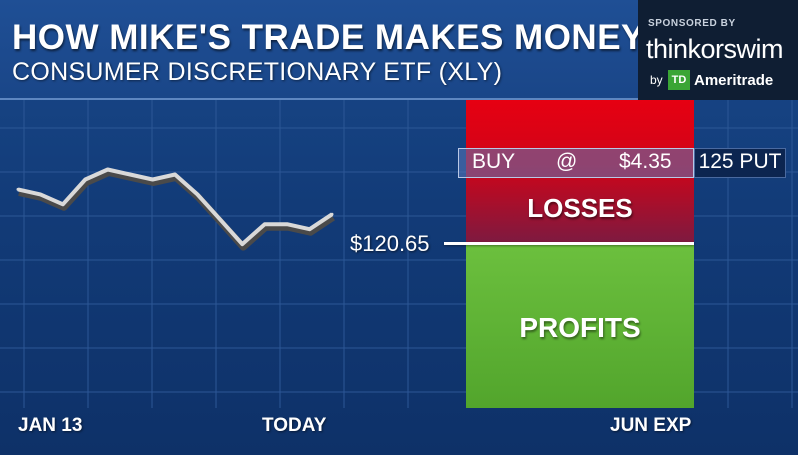 The image size is (798, 455). What do you see at coordinates (569, 243) in the screenshot?
I see `reference-price-line` at bounding box center [569, 243].